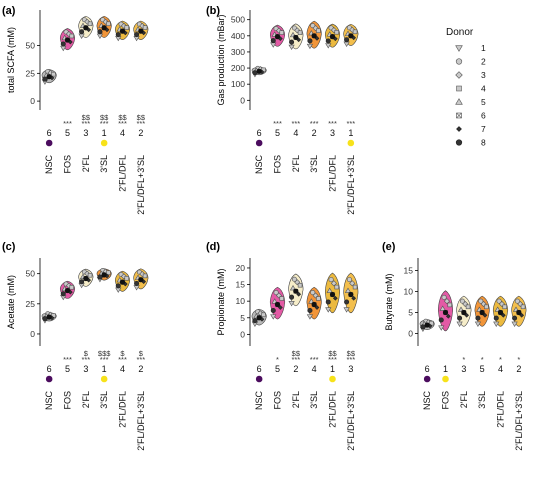  I want to click on legend-label: 6, so click(483, 116).